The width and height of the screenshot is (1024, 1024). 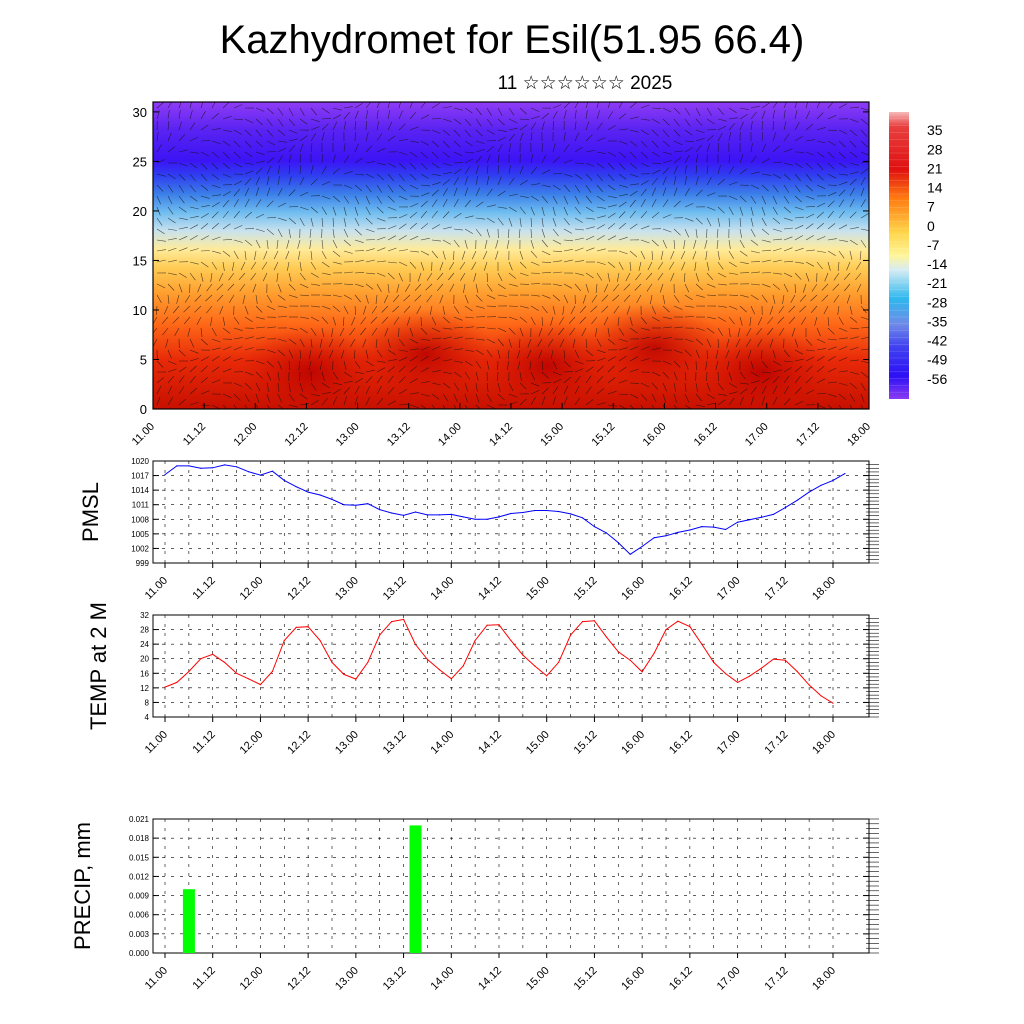 What do you see at coordinates (140, 260) in the screenshot?
I see `y-tick-label: 15` at bounding box center [140, 260].